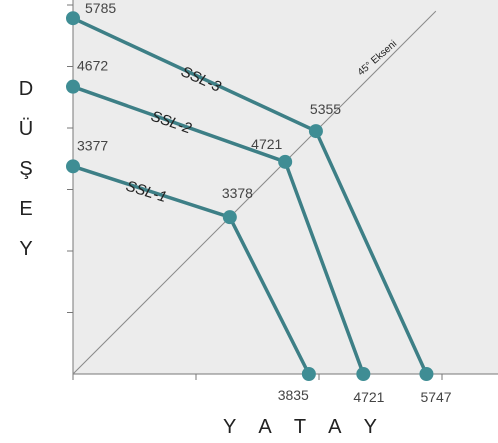  Describe the element at coordinates (435, 397) in the screenshot. I see `data-label: 5747` at that location.